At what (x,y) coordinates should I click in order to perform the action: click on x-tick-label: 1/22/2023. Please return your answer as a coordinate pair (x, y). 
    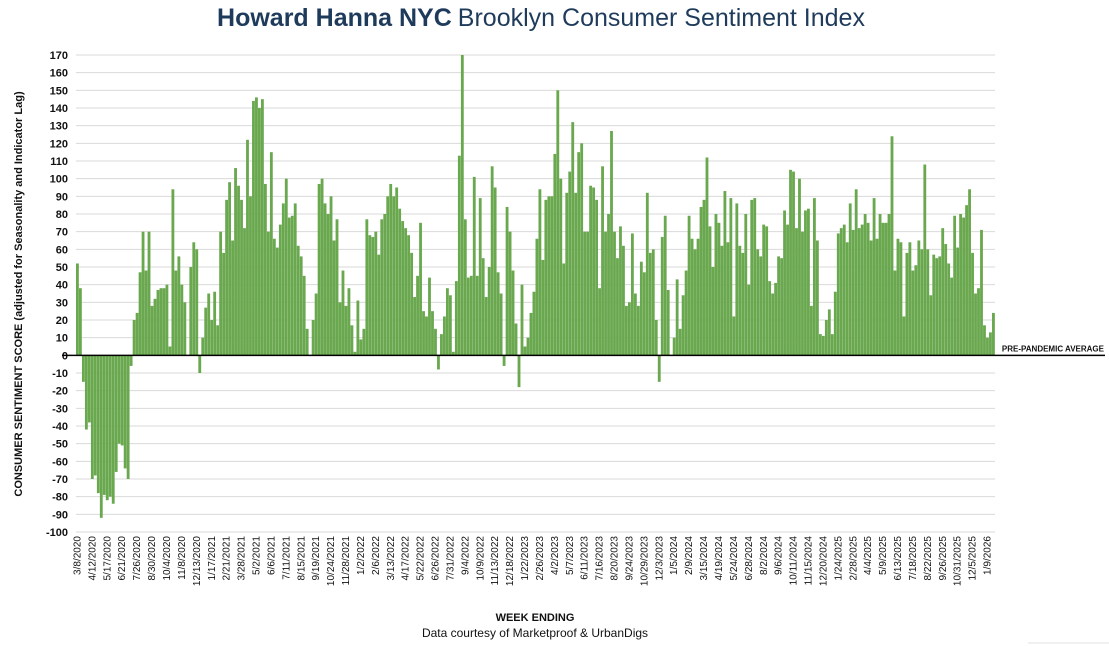
    Looking at the image, I should click on (525, 558).